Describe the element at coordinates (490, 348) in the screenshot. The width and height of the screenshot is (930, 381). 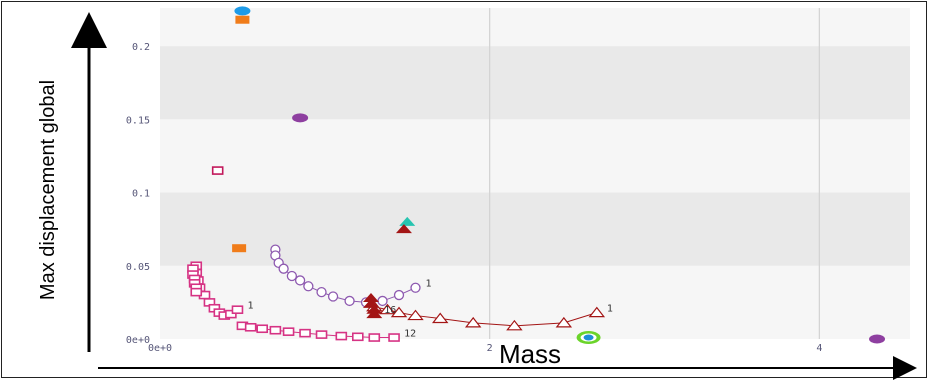
I see `x-tick-label: 2` at that location.